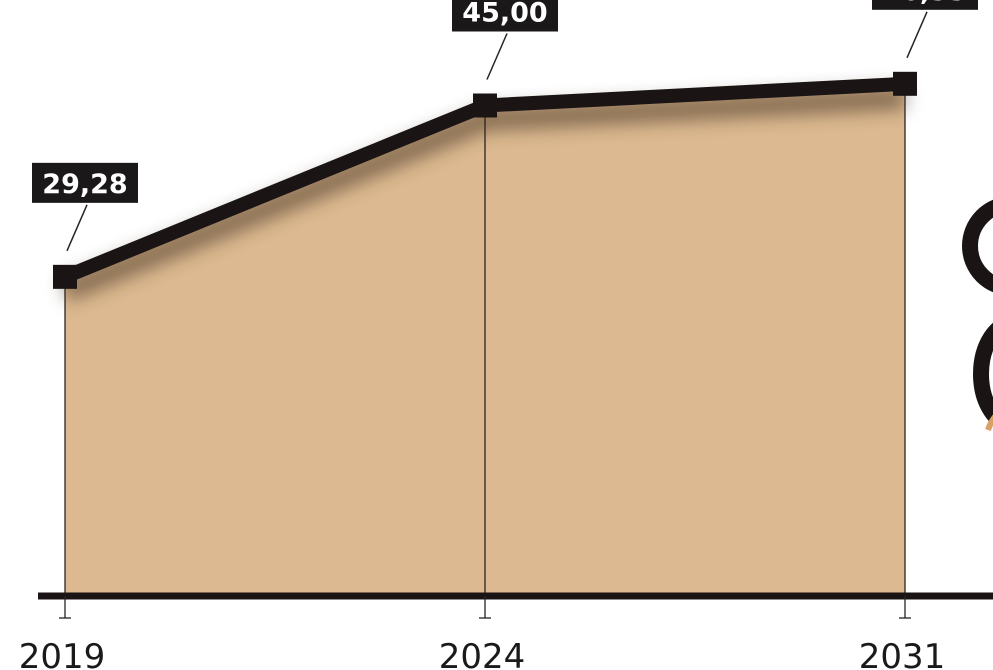  Describe the element at coordinates (65, 276) in the screenshot. I see `data-point-2019` at that location.